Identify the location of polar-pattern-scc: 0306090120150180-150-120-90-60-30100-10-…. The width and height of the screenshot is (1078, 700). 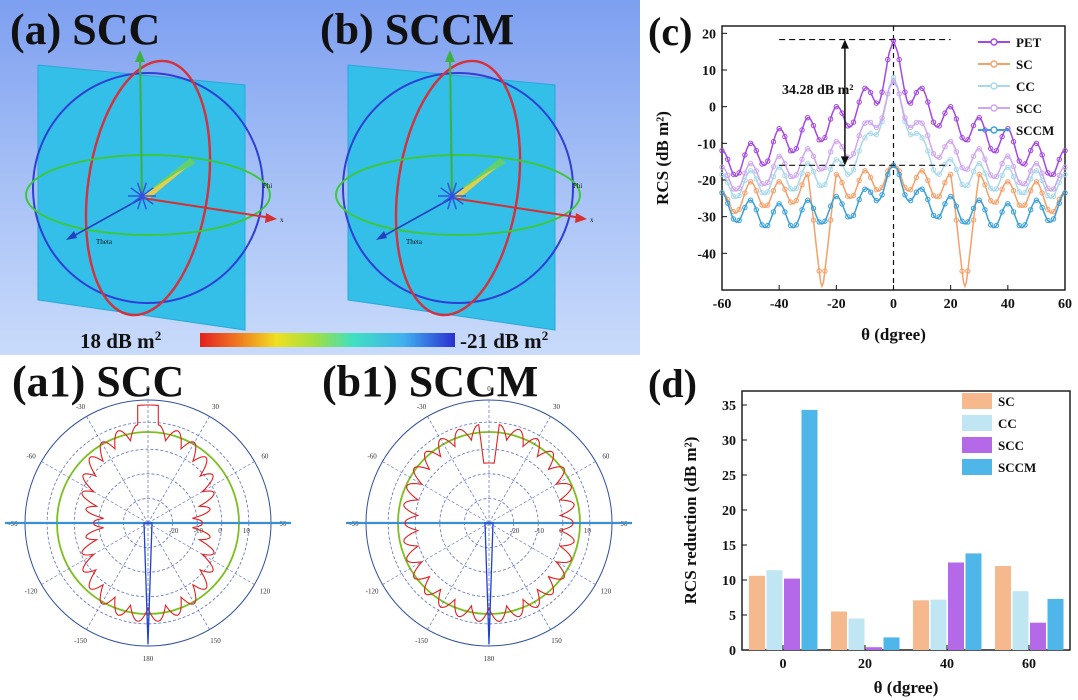
(148, 524).